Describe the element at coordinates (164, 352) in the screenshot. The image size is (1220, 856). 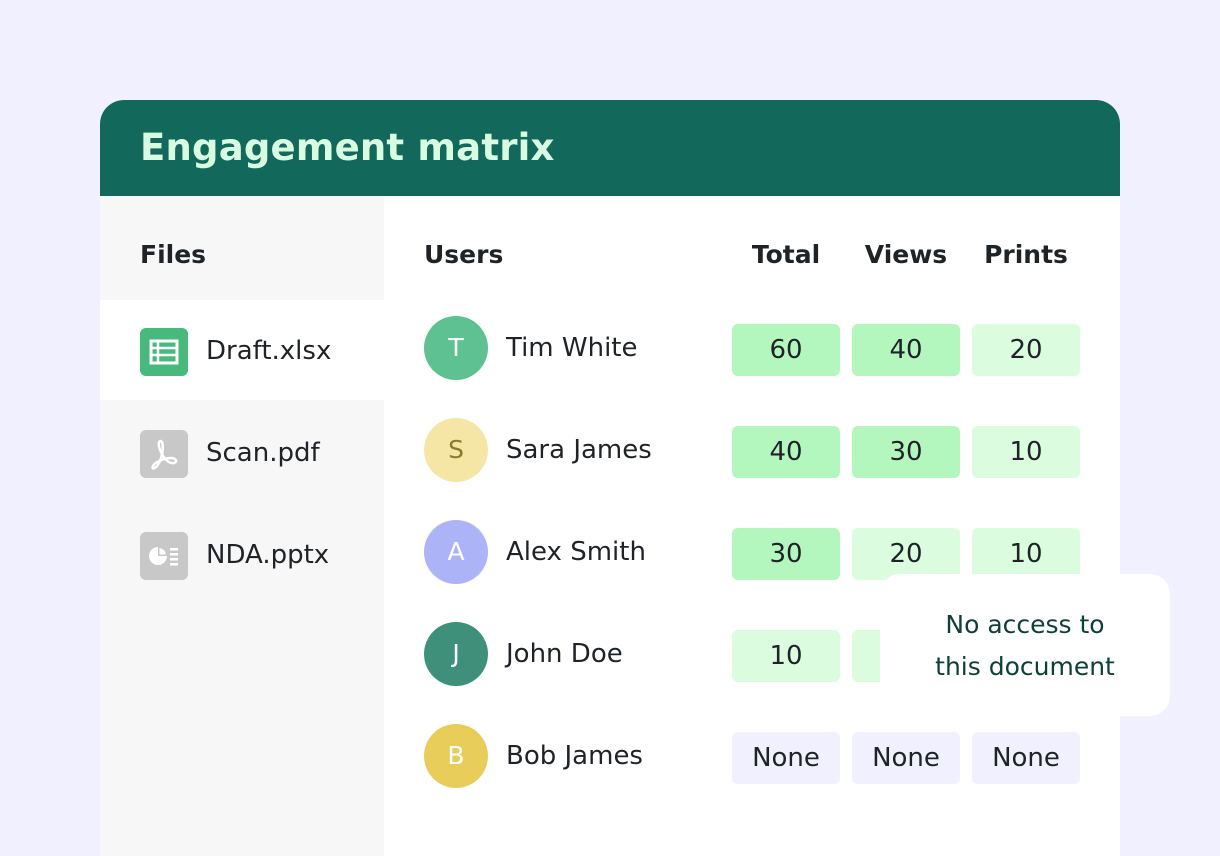
I see `spreadsheet-icon` at that location.